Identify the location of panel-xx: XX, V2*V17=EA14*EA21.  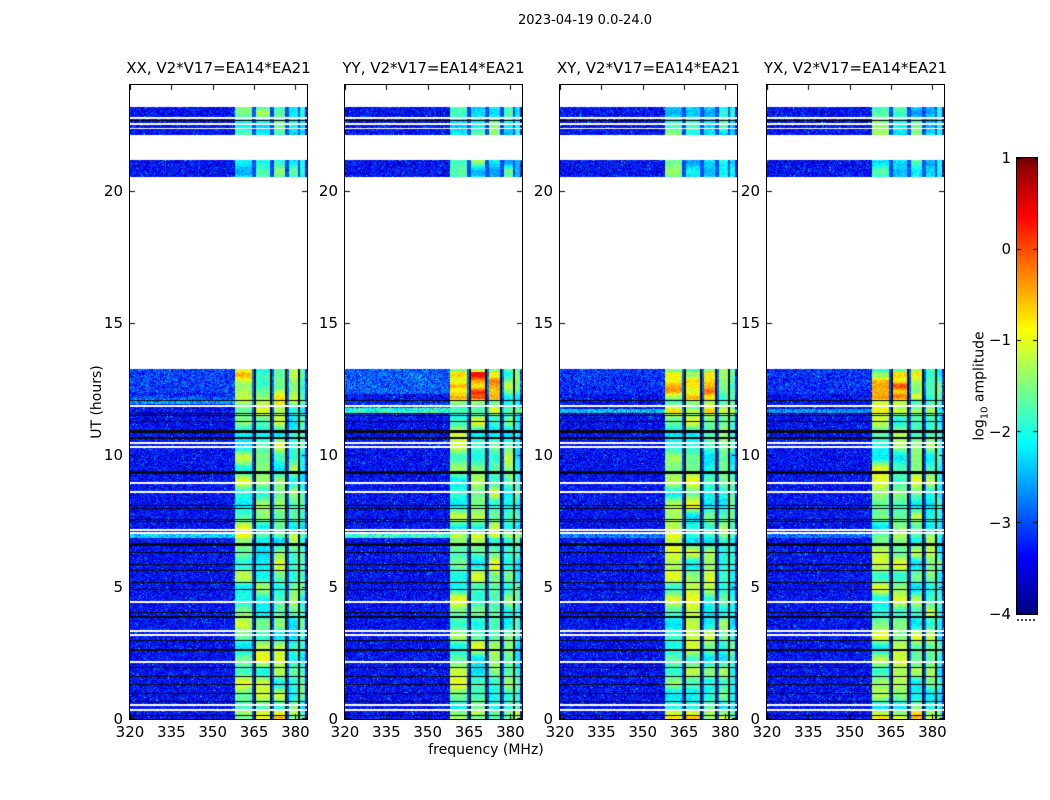
(218, 389).